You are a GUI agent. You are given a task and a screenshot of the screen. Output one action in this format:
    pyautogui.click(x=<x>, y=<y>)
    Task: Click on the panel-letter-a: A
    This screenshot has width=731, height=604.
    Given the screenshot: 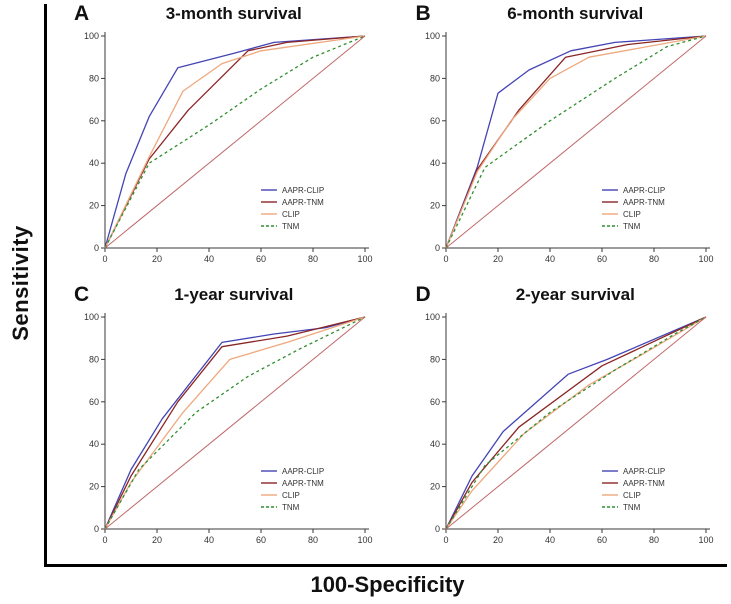 What is the action you would take?
    pyautogui.click(x=82, y=13)
    